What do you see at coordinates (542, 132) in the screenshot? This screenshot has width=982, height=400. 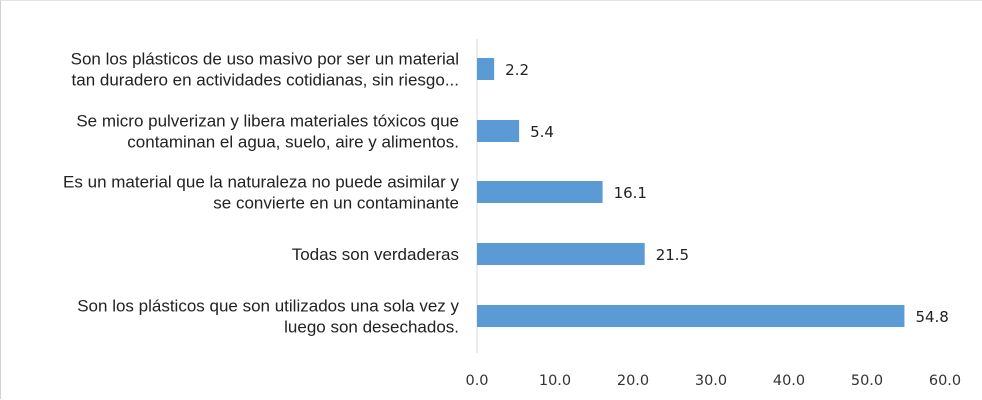 I see `data-label: 5.4` at bounding box center [542, 132].